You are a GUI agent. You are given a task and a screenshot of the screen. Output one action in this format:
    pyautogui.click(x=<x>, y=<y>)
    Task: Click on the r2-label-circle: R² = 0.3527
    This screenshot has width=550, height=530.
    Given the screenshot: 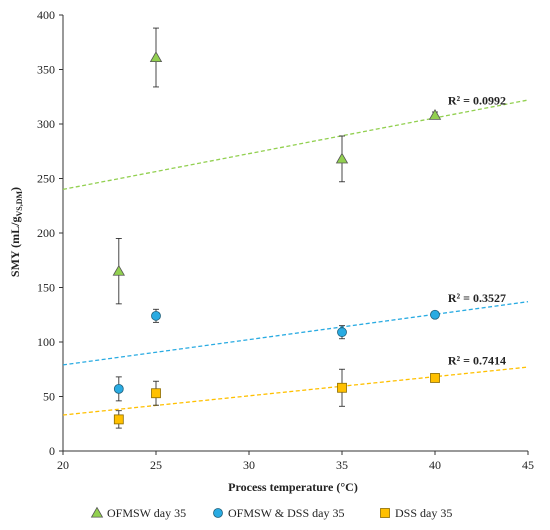 What is the action you would take?
    pyautogui.click(x=477, y=298)
    